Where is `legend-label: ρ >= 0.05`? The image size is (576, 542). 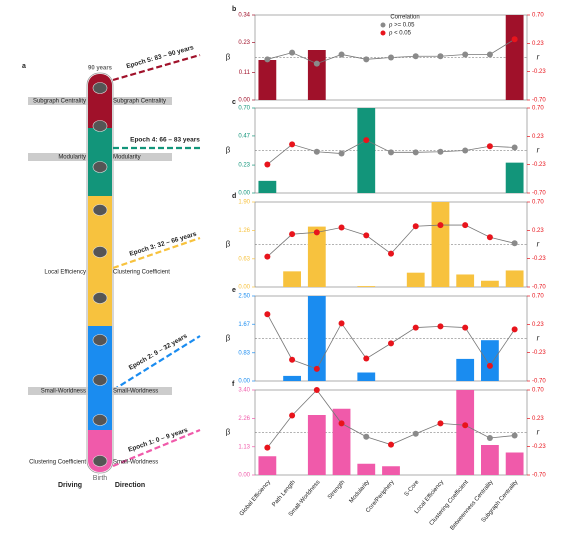
legend-label: ρ >= 0.05 is located at coordinates (402, 26).